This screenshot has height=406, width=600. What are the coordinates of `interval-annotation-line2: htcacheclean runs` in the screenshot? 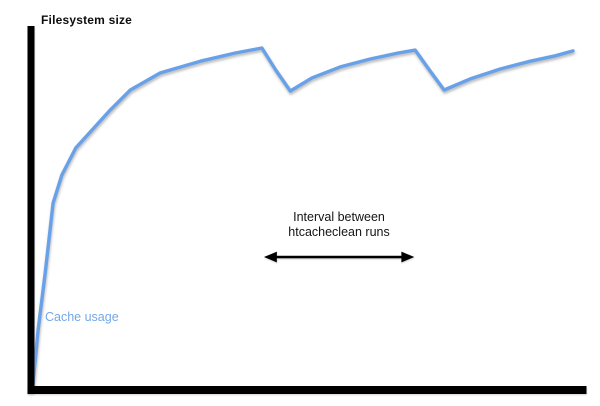 It's located at (339, 232).